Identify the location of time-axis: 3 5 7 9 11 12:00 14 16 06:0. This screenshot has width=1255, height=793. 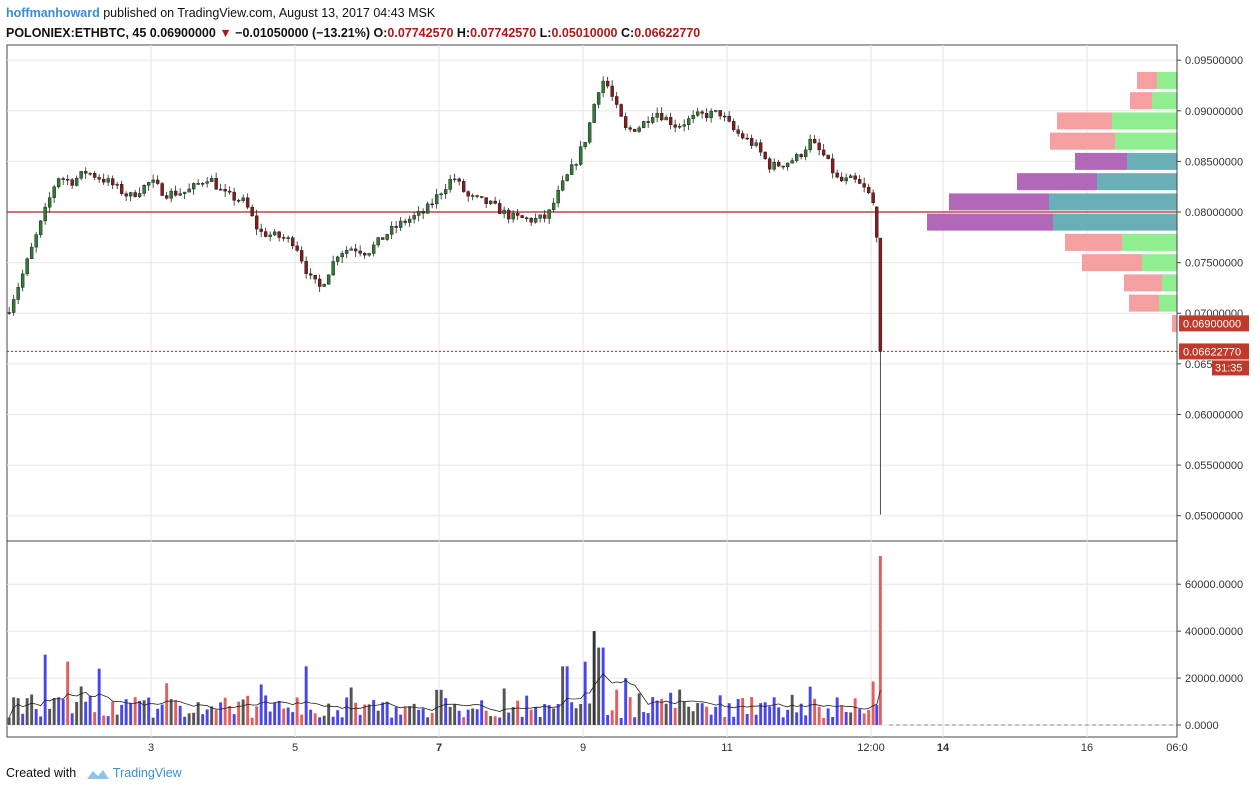
(668, 748).